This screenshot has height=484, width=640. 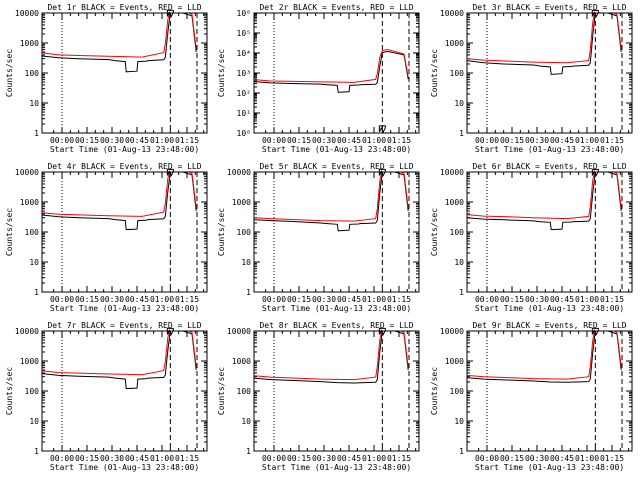 What do you see at coordinates (336, 325) in the screenshot?
I see `panel-title: Det 8r BLACK = Events, RED = LLD` at bounding box center [336, 325].